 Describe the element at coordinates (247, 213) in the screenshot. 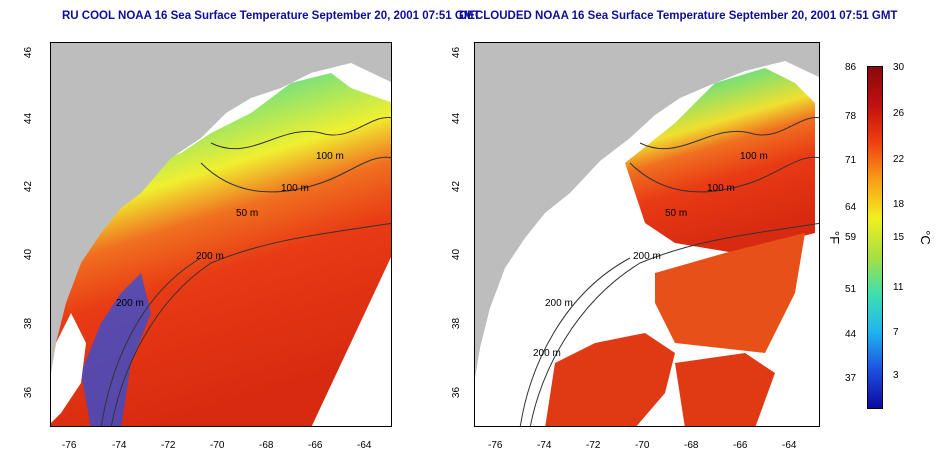

I see `left-contour-label: 50 m` at that location.